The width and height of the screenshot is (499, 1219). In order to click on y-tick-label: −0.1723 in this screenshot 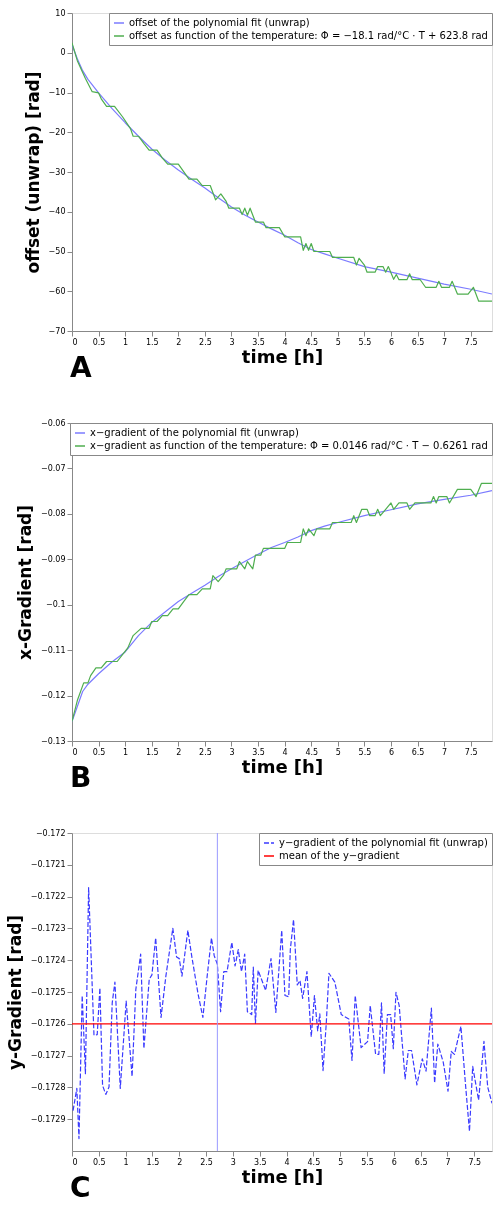, I will do `click(48, 928)`.